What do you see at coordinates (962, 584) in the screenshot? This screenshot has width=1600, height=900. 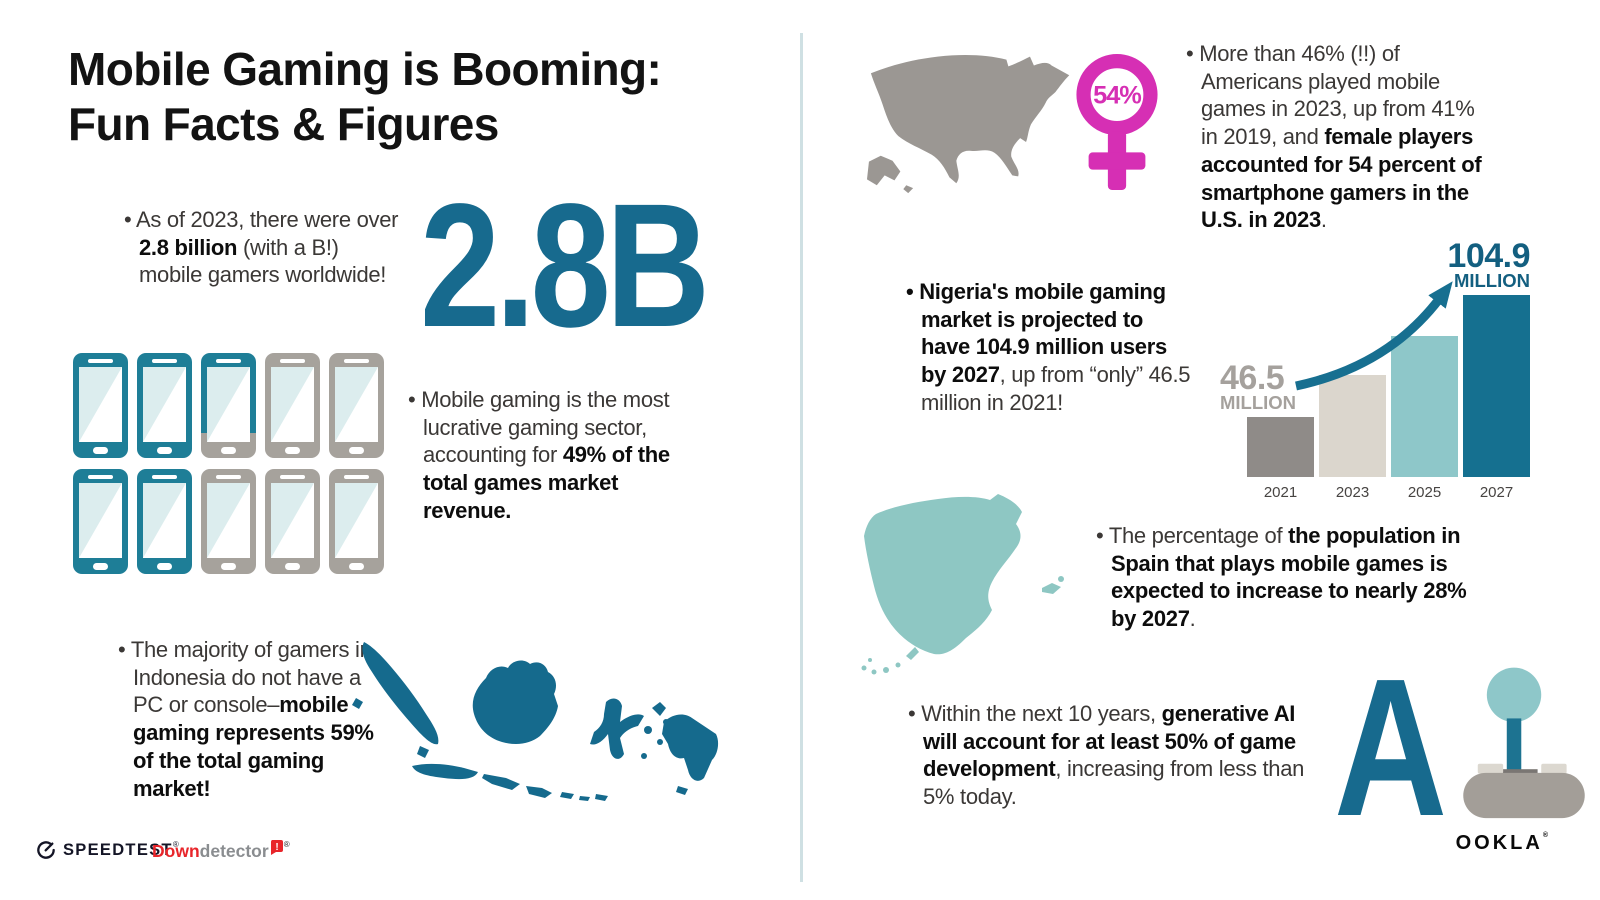 I see `spain-map-icon` at bounding box center [962, 584].